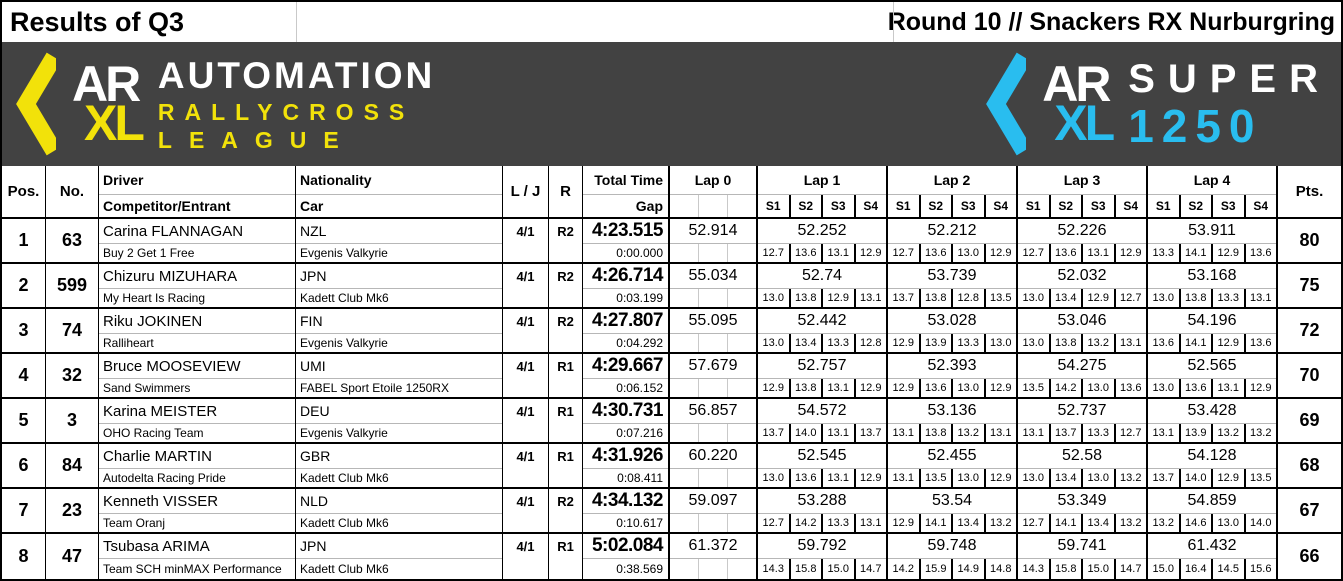 The height and width of the screenshot is (581, 1343). Describe the element at coordinates (286, 111) in the screenshot. I see `wordmark-line2: RALLYCROSS` at that location.